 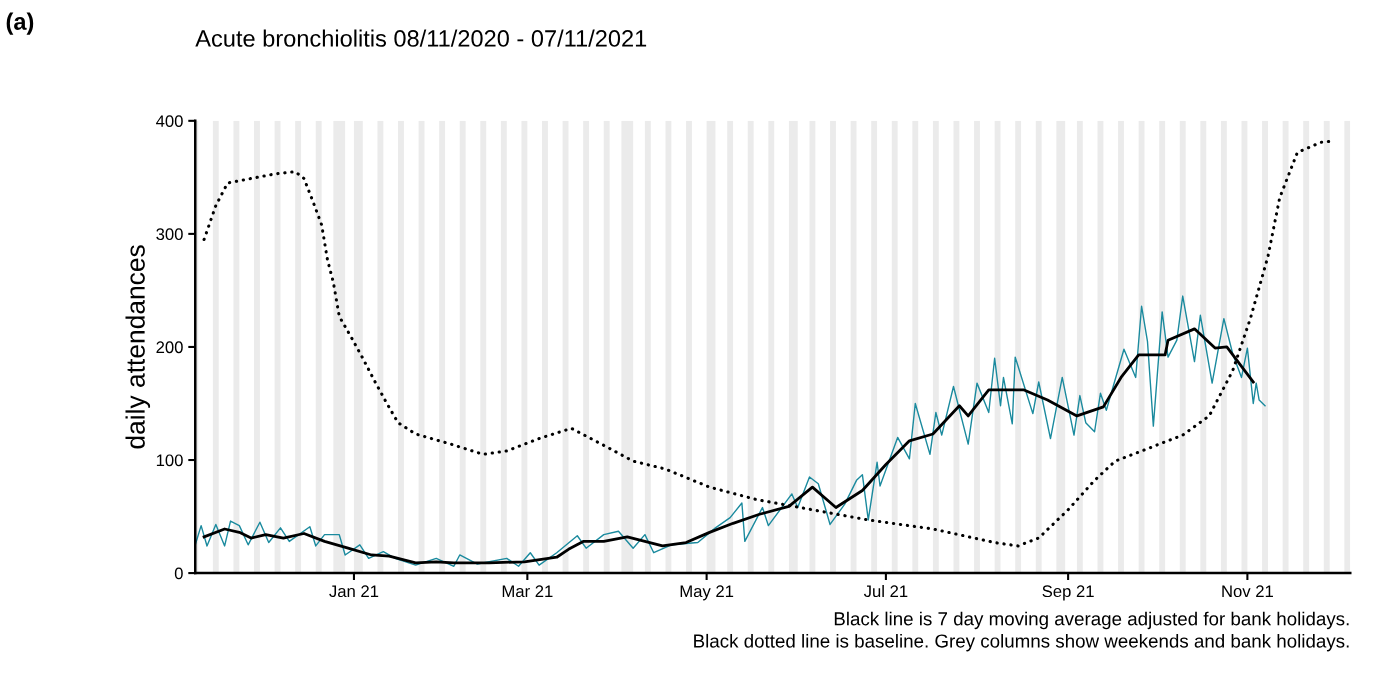 What do you see at coordinates (178, 573) in the screenshot?
I see `y-tick-label: 0` at bounding box center [178, 573].